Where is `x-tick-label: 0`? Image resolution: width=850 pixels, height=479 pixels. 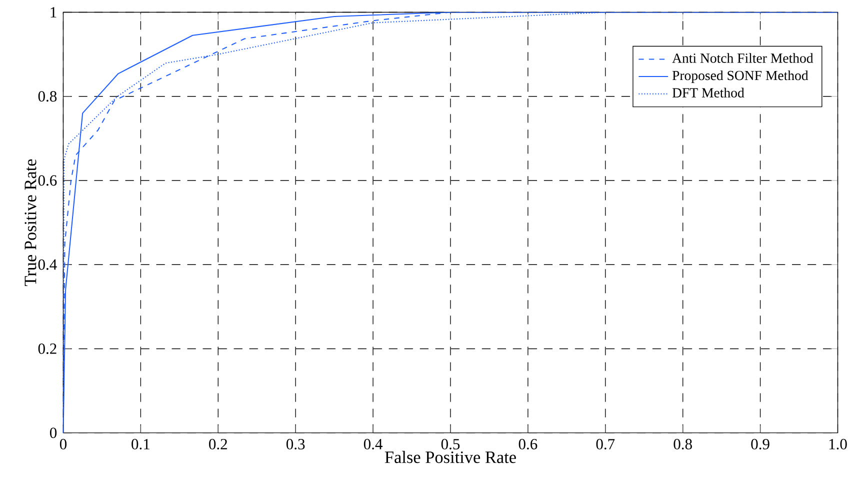
x-tick-label: 0 is located at coordinates (63, 444).